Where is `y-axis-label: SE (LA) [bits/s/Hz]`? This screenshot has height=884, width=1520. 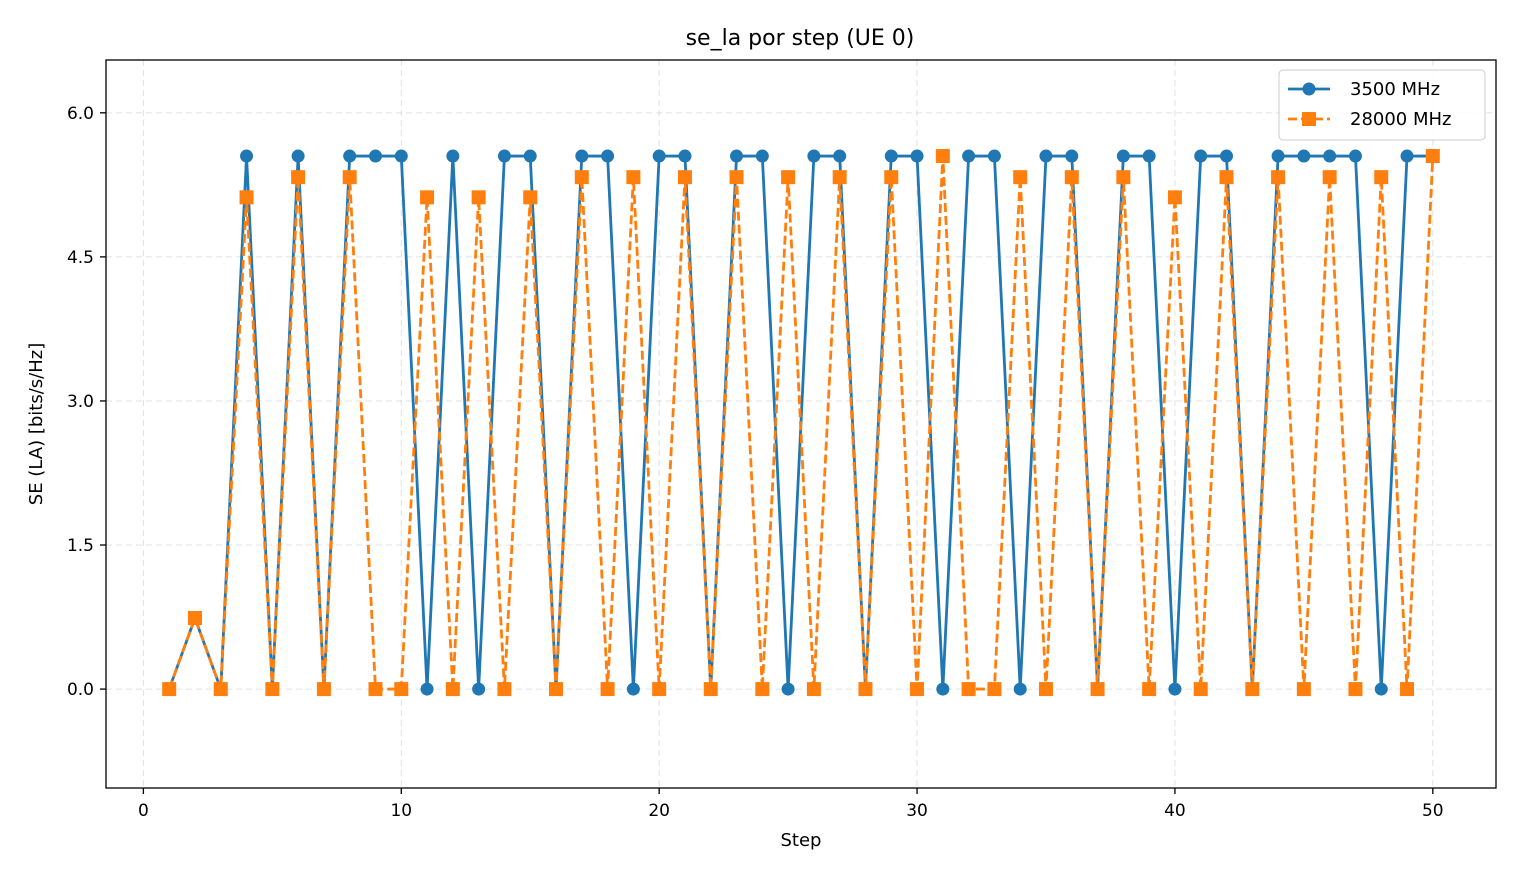 y-axis-label: SE (LA) [bits/s/Hz] is located at coordinates (36, 424).